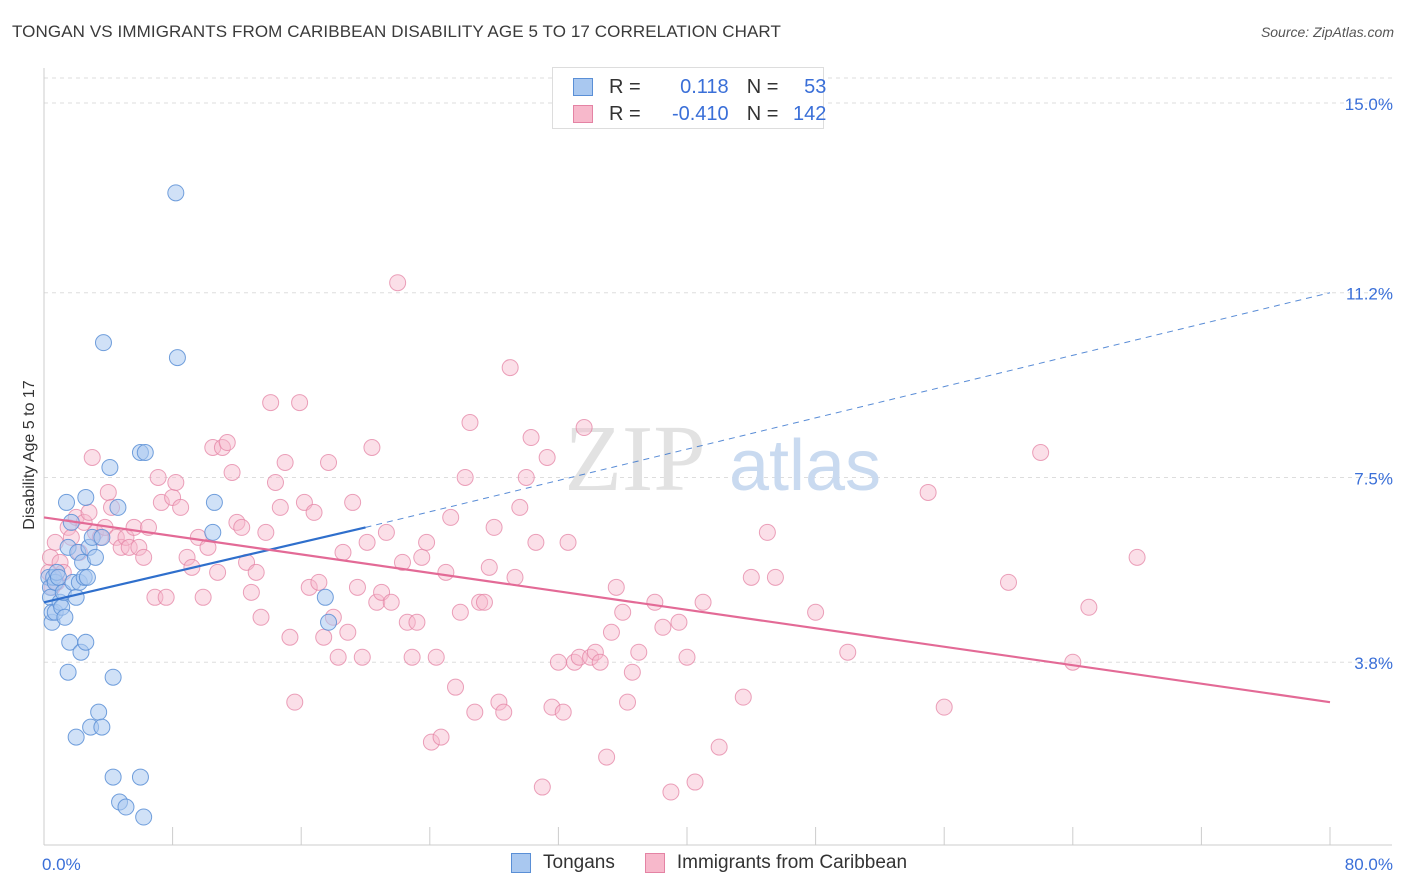  What do you see at coordinates (1369, 864) in the screenshot?
I see `x-tick-label: 80.0%` at bounding box center [1369, 864].